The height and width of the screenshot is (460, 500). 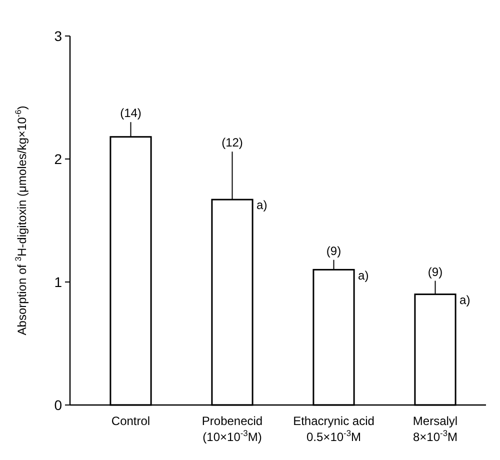 What do you see at coordinates (435, 429) in the screenshot?
I see `x-tick-label: Mersalyl 8×10$^{-3}$M` at bounding box center [435, 429].